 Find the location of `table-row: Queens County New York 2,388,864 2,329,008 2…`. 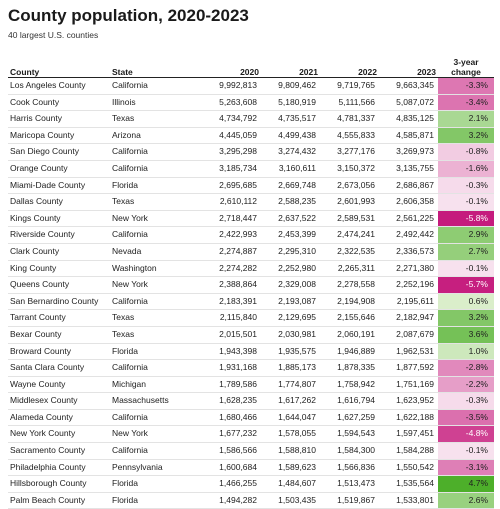

table-row: Queens County New York 2,388,864 2,329,008 2… is located at coordinates (251, 285).